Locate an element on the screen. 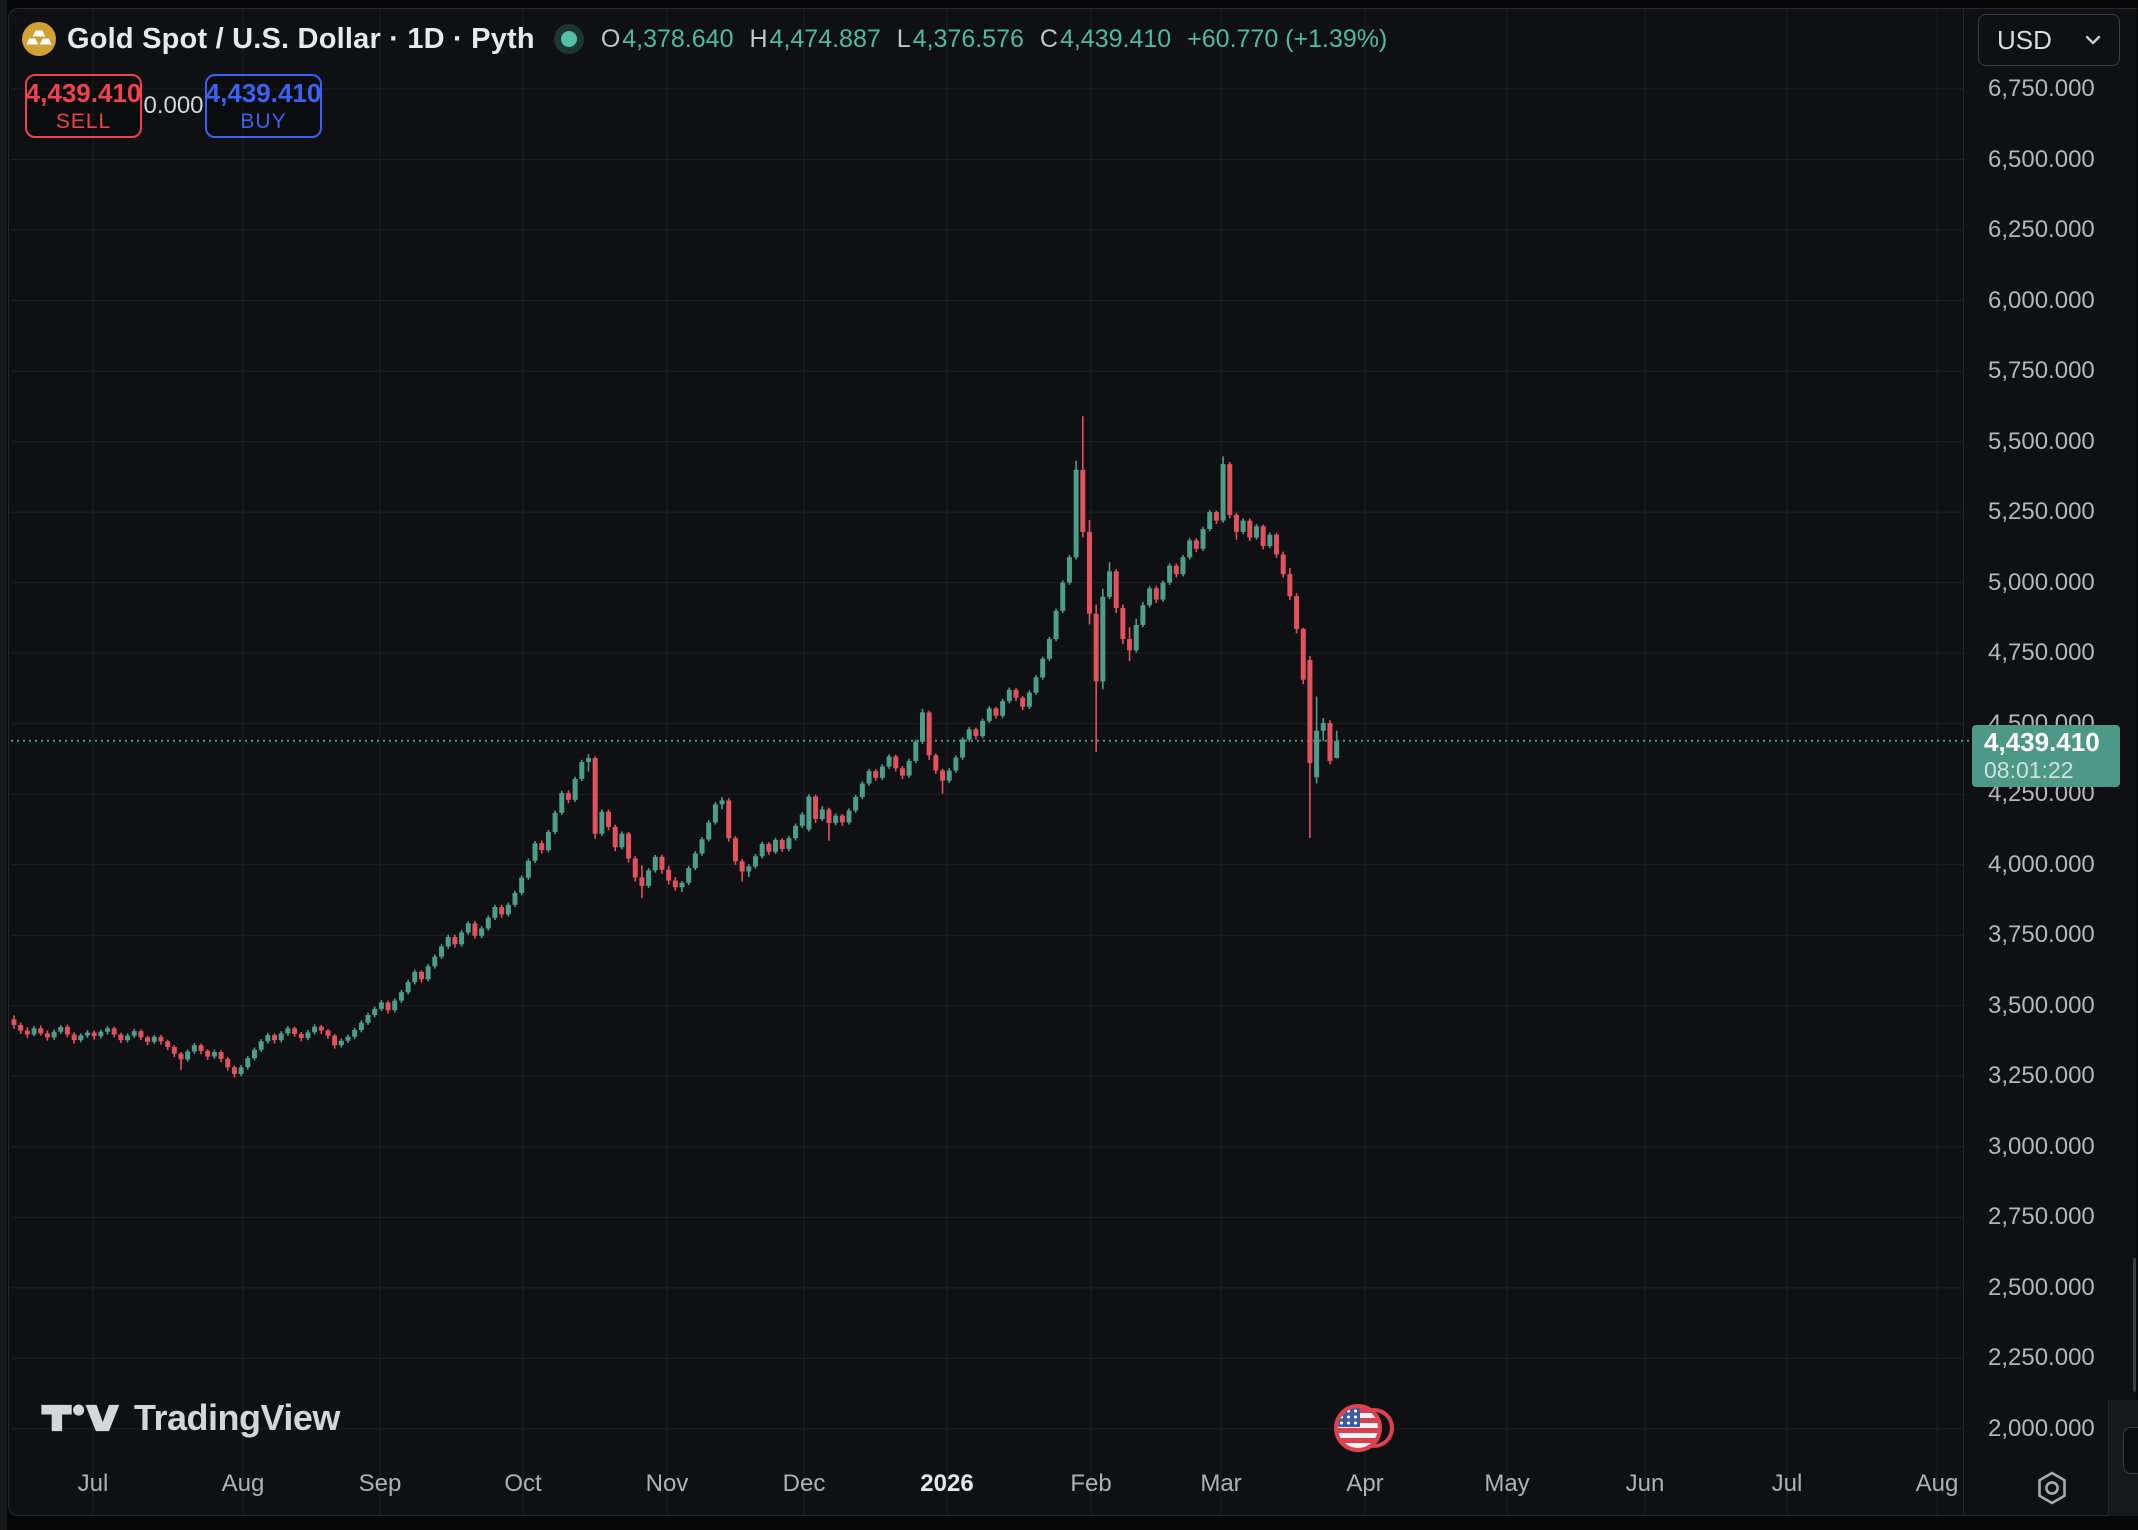  symbol-title: Gold Spot / U.S. Dollar · 1D · Pyth is located at coordinates (301, 38).